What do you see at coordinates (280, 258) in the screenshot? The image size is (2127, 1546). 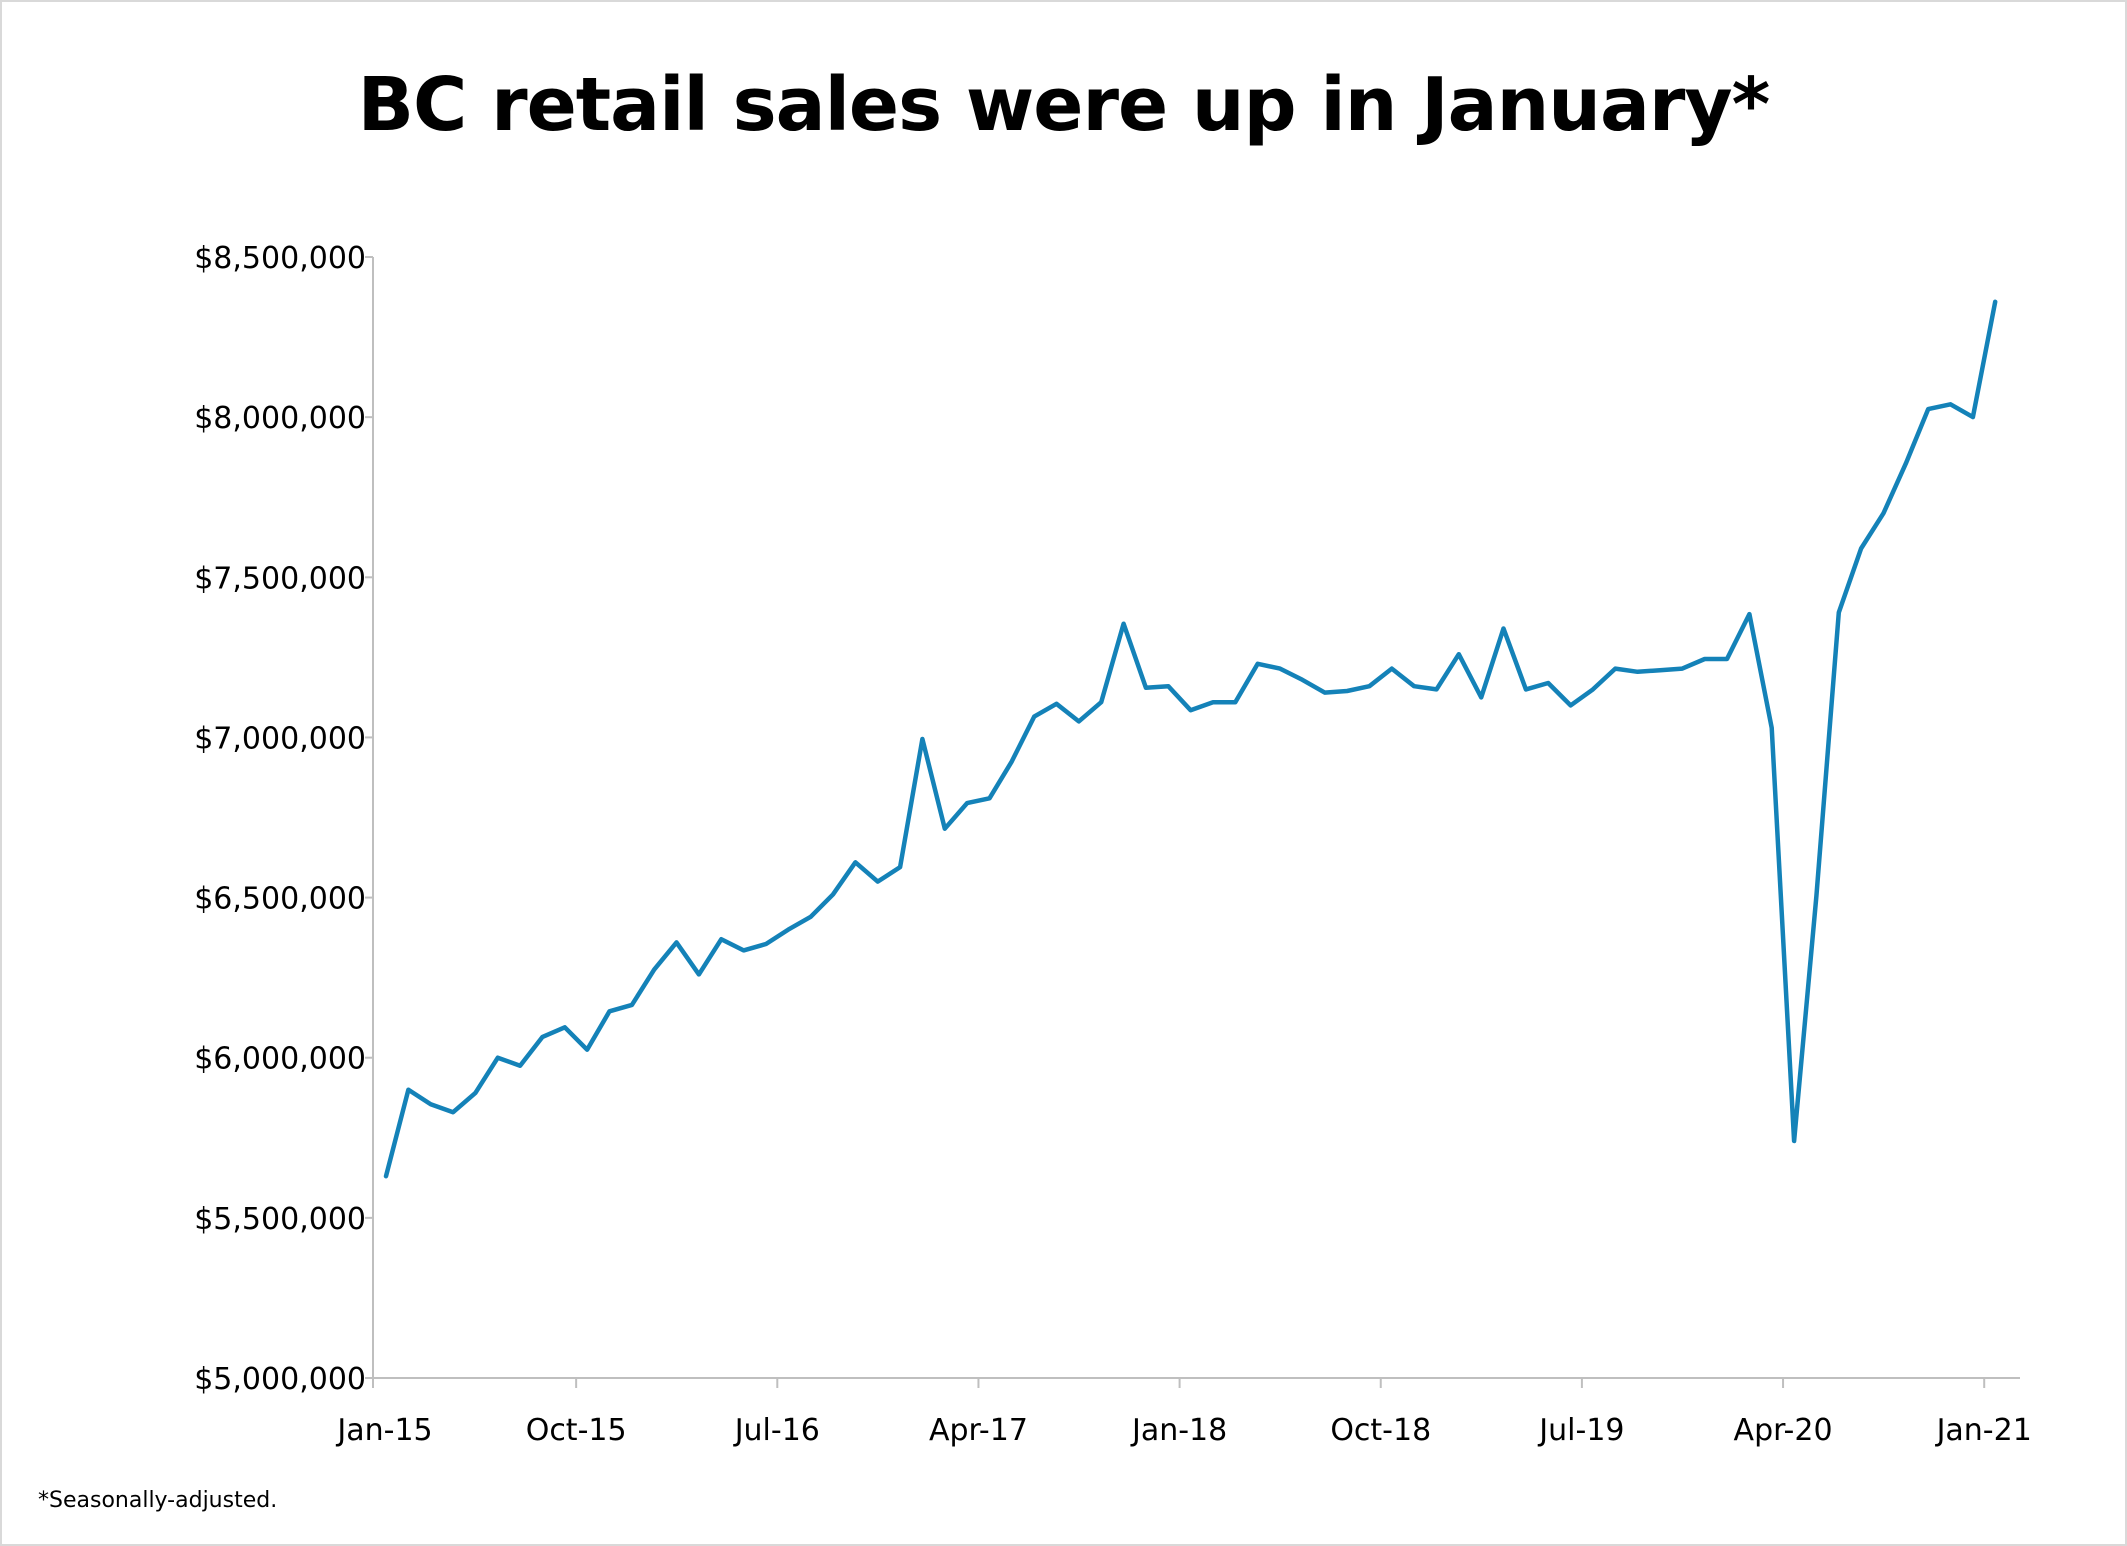 I see `y-tick-label: $8,500,000` at bounding box center [280, 258].